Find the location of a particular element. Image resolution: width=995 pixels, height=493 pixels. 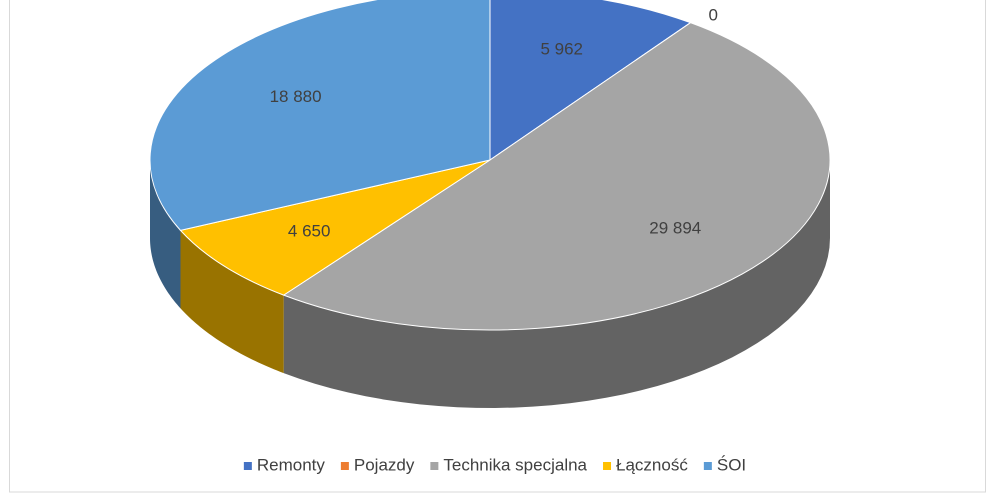

data-label: 0 is located at coordinates (713, 14).